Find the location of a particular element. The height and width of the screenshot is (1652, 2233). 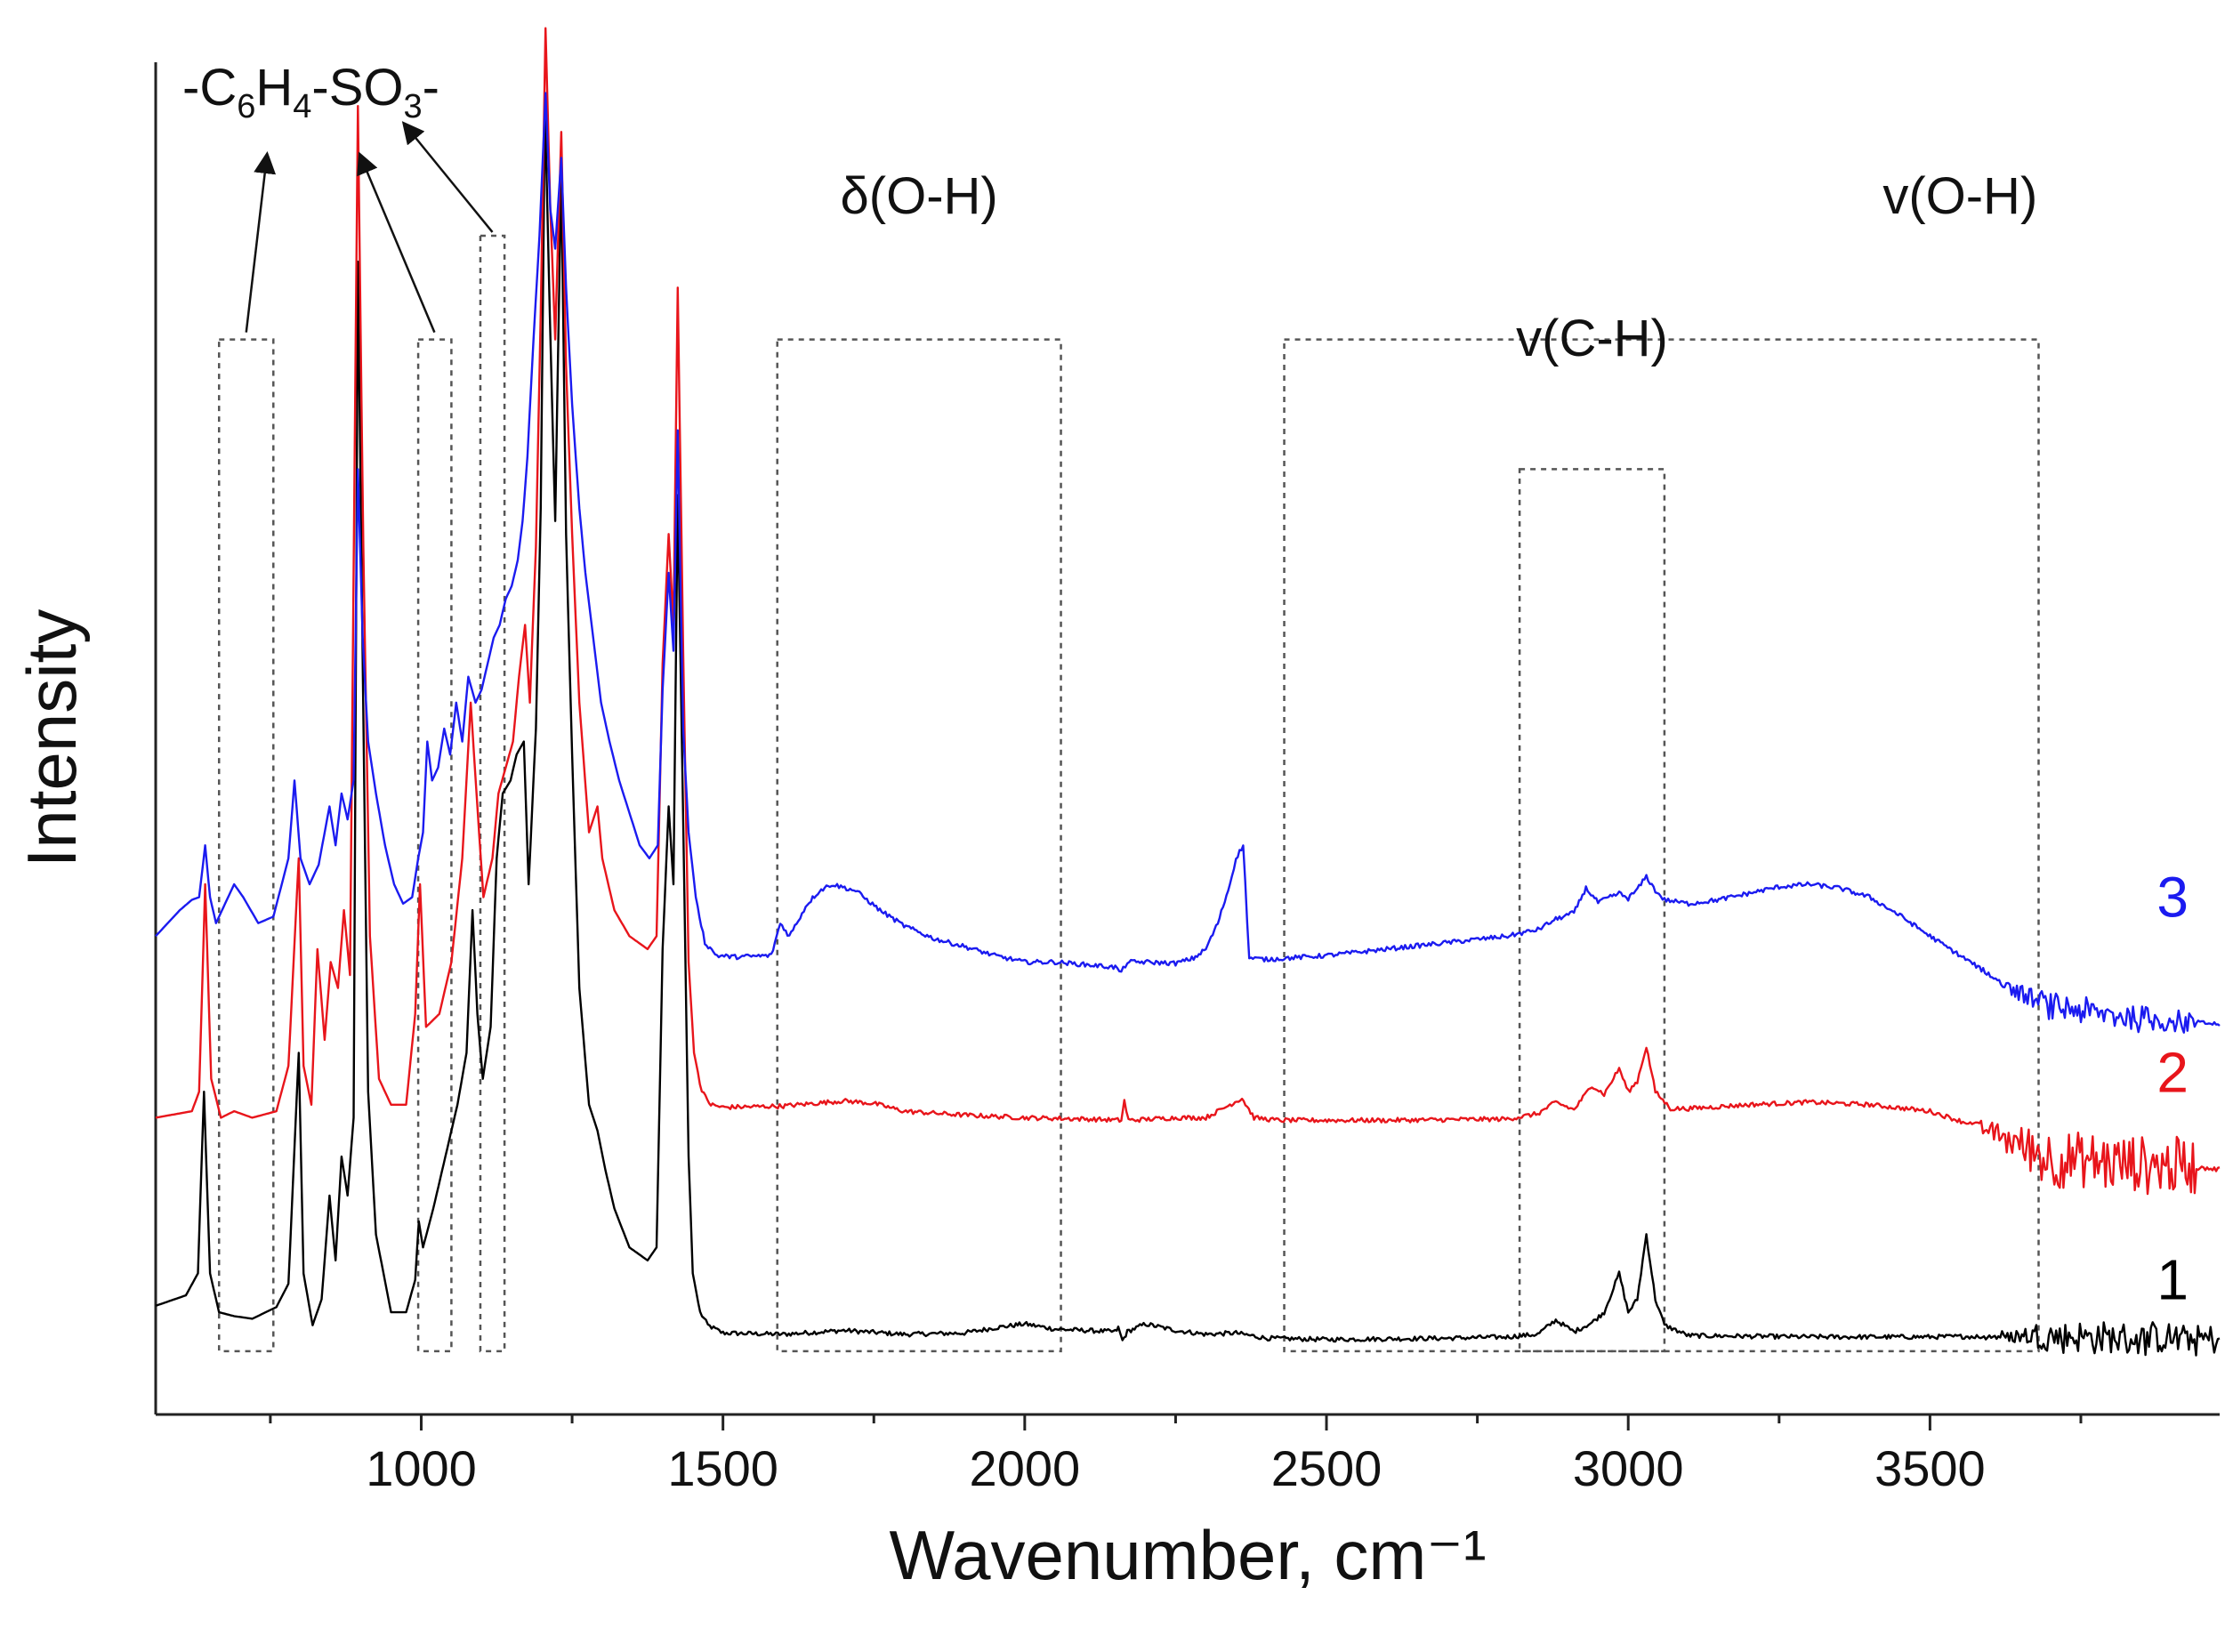

x-tick-label: 2000 is located at coordinates (1025, 1468).